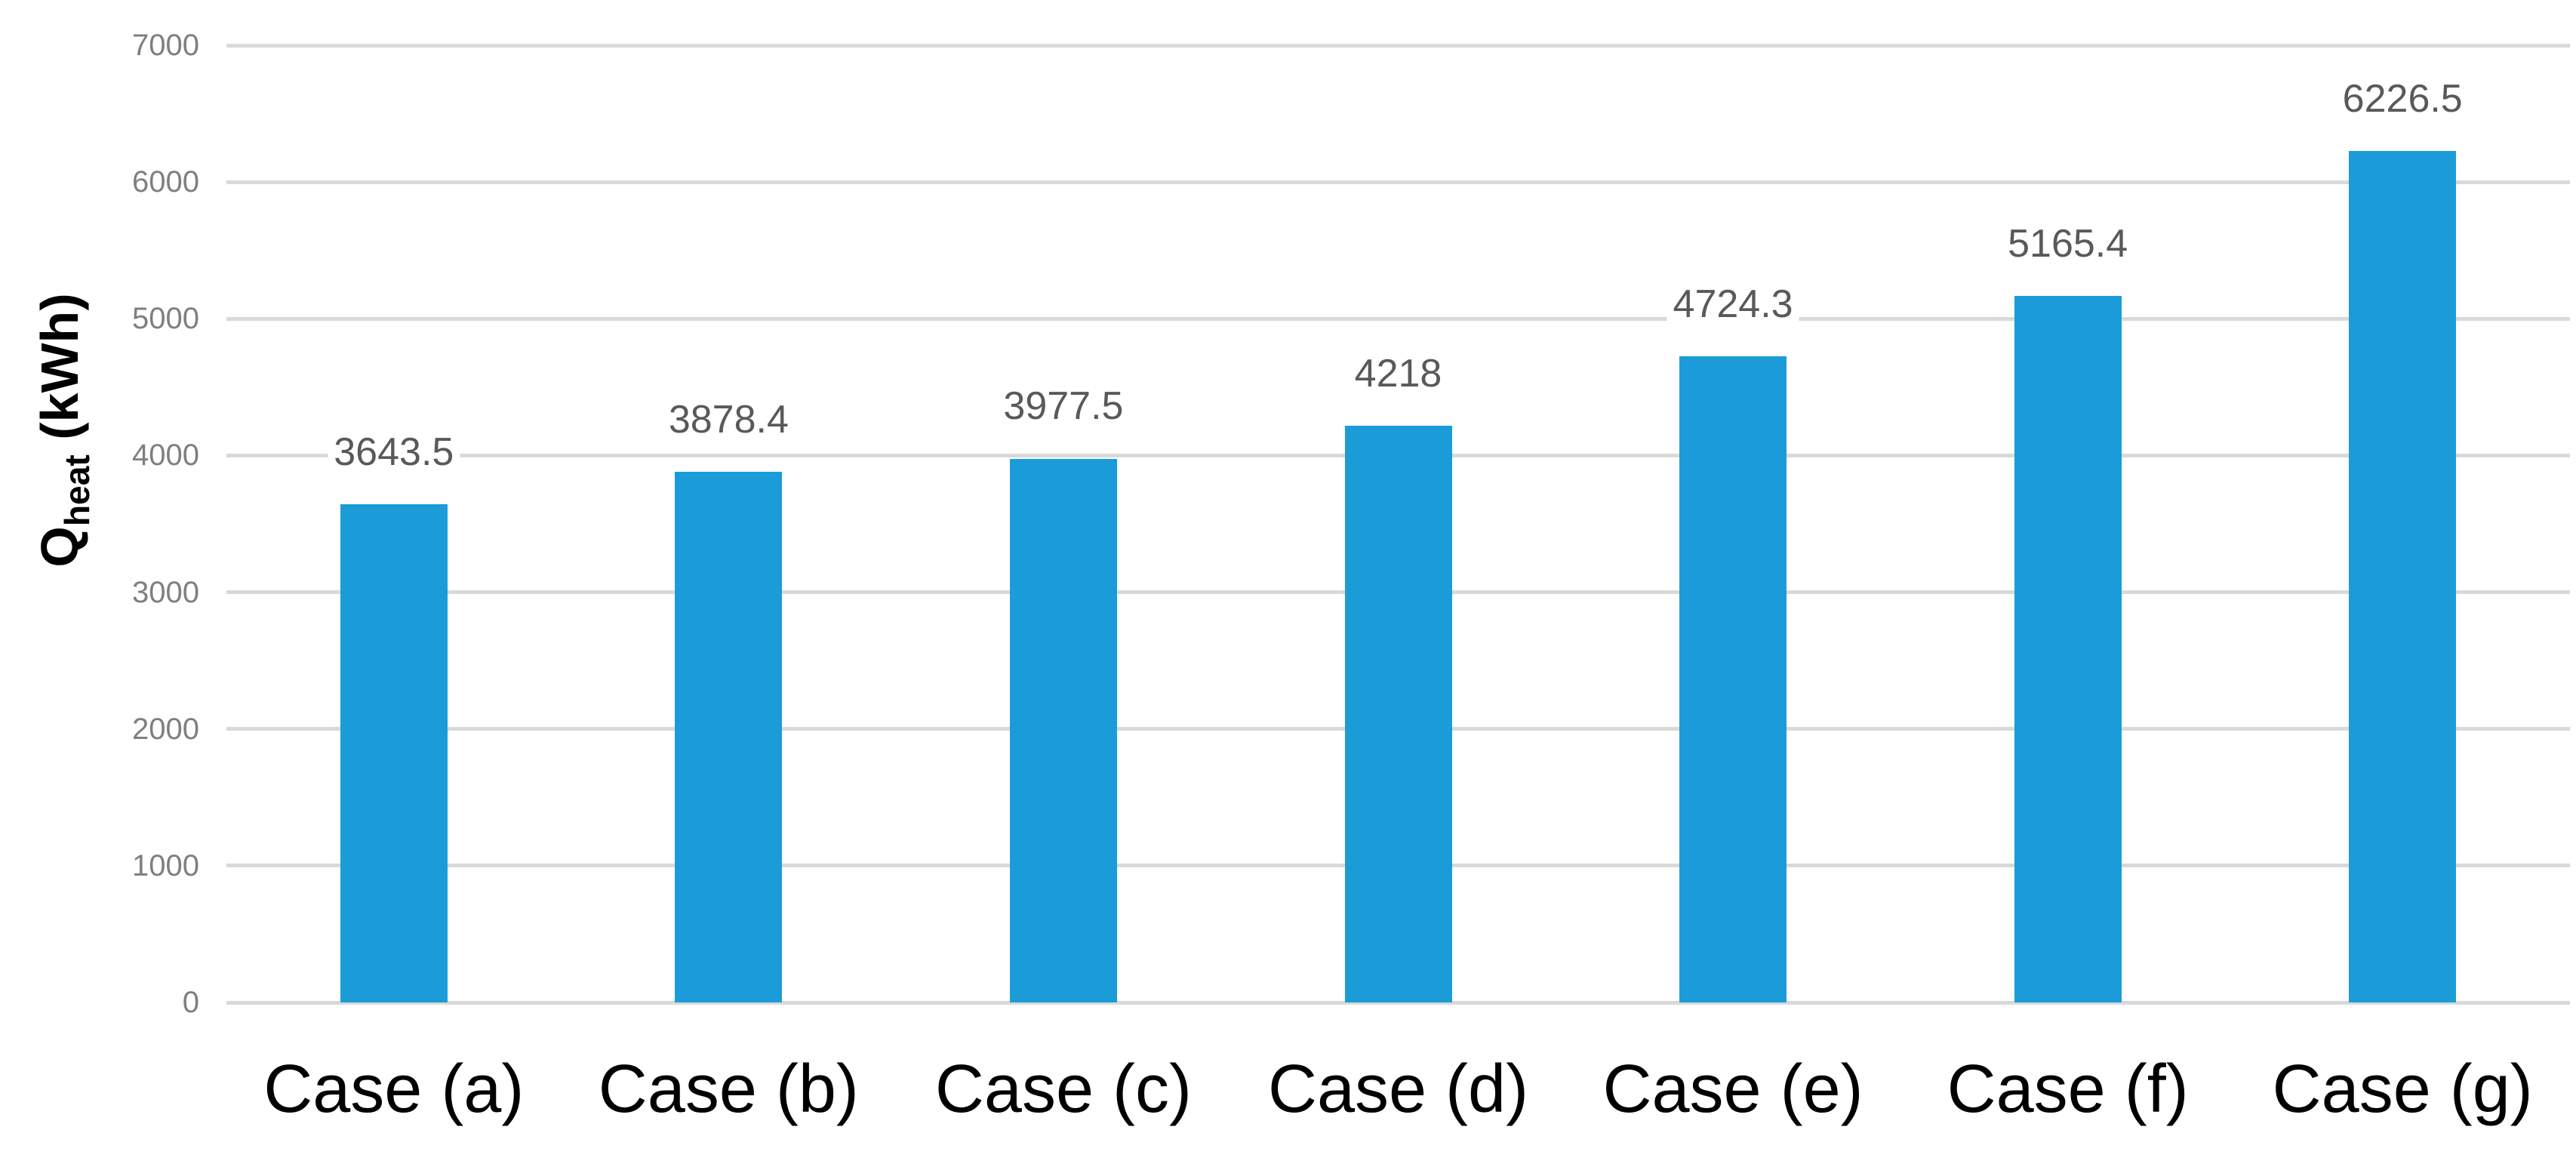 The height and width of the screenshot is (1170, 2576). Describe the element at coordinates (165, 592) in the screenshot. I see `y-tick-label-3000: 3000` at that location.